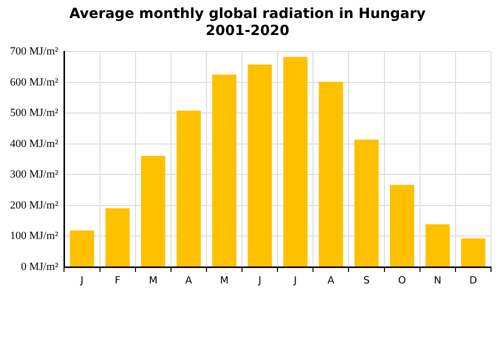 The width and height of the screenshot is (503, 338). Describe the element at coordinates (34, 174) in the screenshot. I see `y-tick-label: 300 MJ/m²` at that location.